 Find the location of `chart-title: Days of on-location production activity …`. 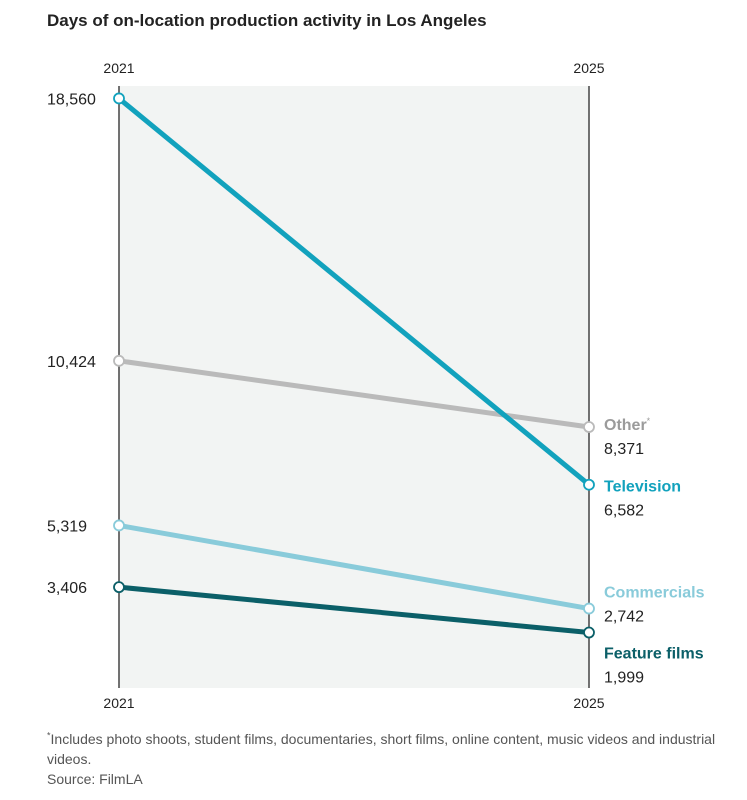

chart-title: Days of on-location production activity … is located at coordinates (267, 20).